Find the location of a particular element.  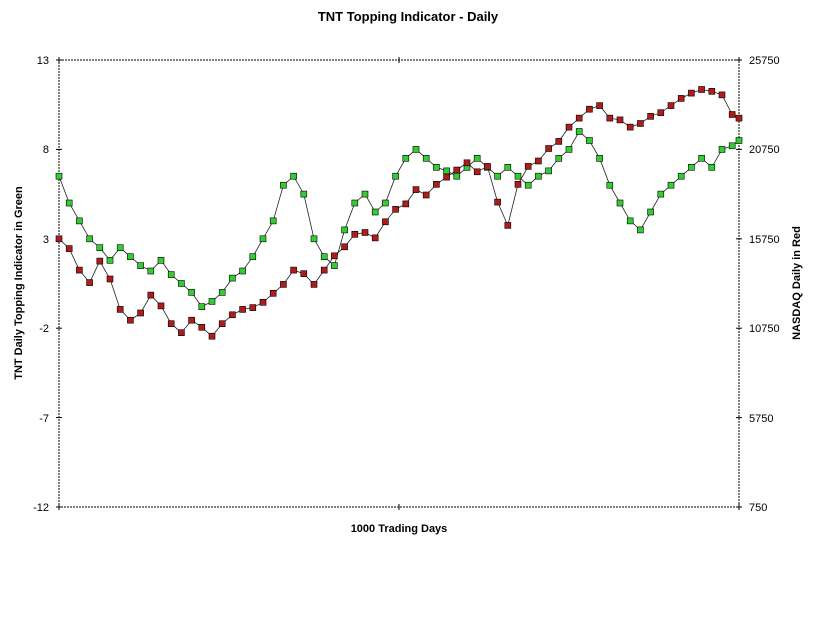

right-tick-label: 750 is located at coordinates (758, 508).